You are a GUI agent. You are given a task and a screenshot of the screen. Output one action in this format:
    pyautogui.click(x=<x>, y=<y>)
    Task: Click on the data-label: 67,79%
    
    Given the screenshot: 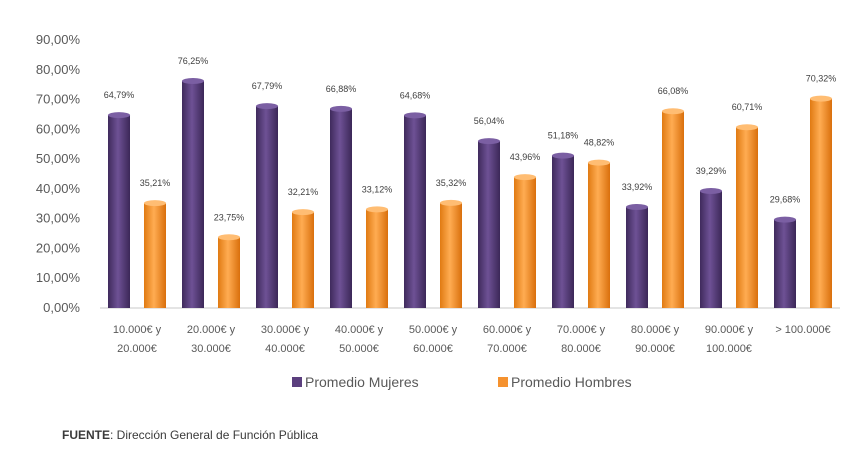 What is the action you would take?
    pyautogui.click(x=267, y=86)
    